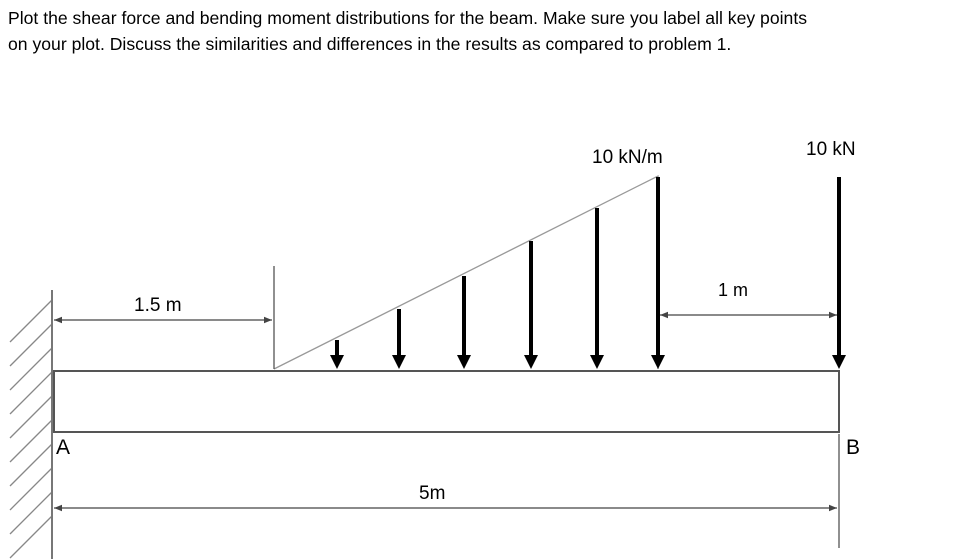 The image size is (961, 559). Describe the element at coordinates (853, 447) in the screenshot. I see `point-b-label: B` at that location.